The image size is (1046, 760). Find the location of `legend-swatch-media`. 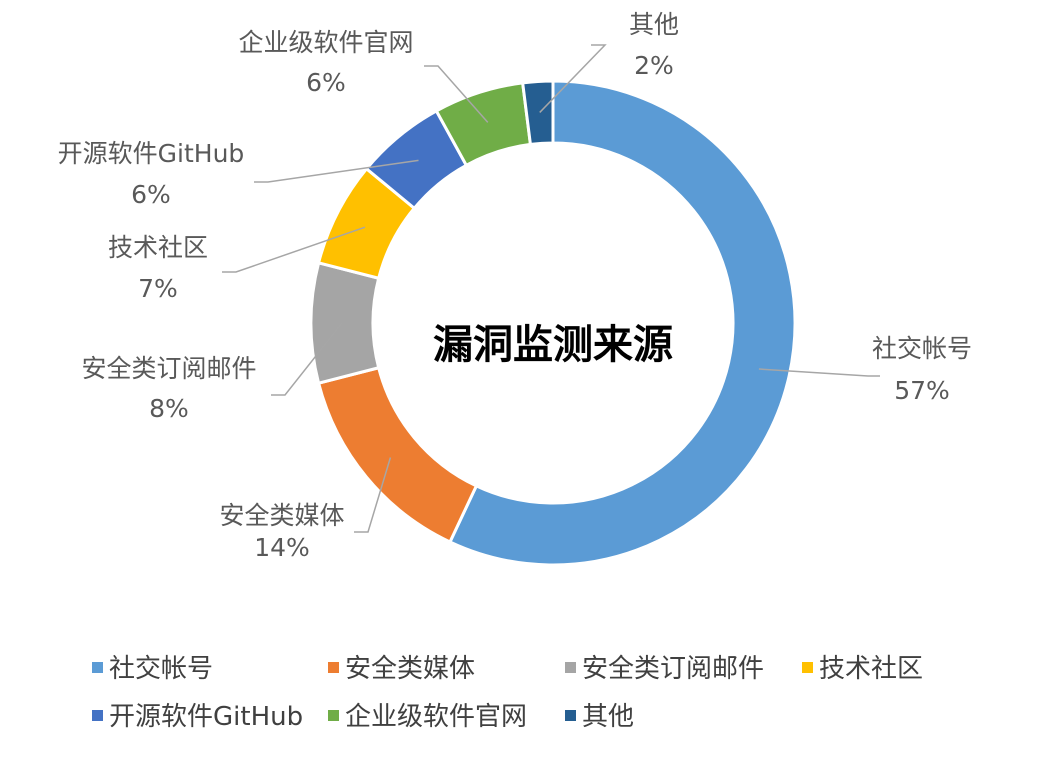

legend-swatch-media is located at coordinates (333, 667).